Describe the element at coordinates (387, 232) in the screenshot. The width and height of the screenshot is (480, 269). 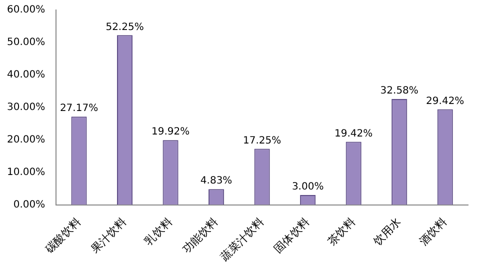
I see `x-tick-label: 饮用水` at that location.